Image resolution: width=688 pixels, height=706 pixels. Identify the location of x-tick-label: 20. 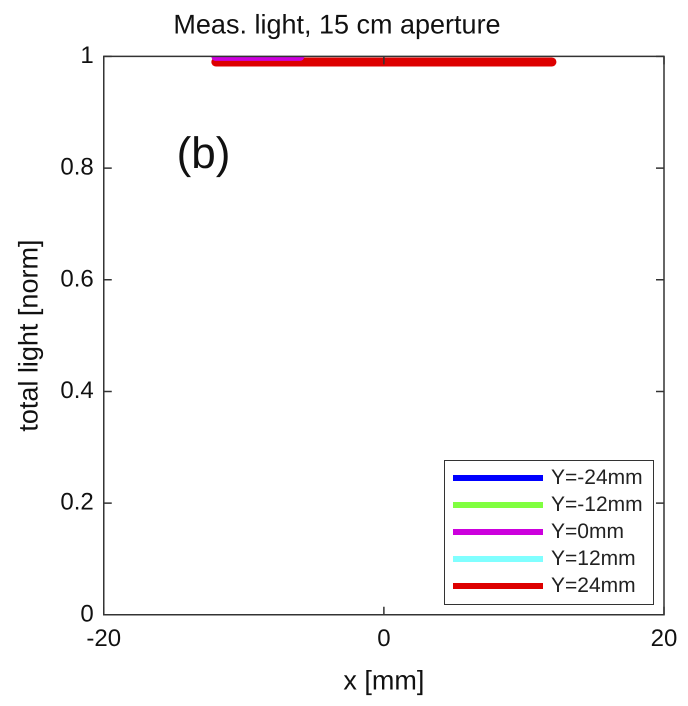
(664, 638).